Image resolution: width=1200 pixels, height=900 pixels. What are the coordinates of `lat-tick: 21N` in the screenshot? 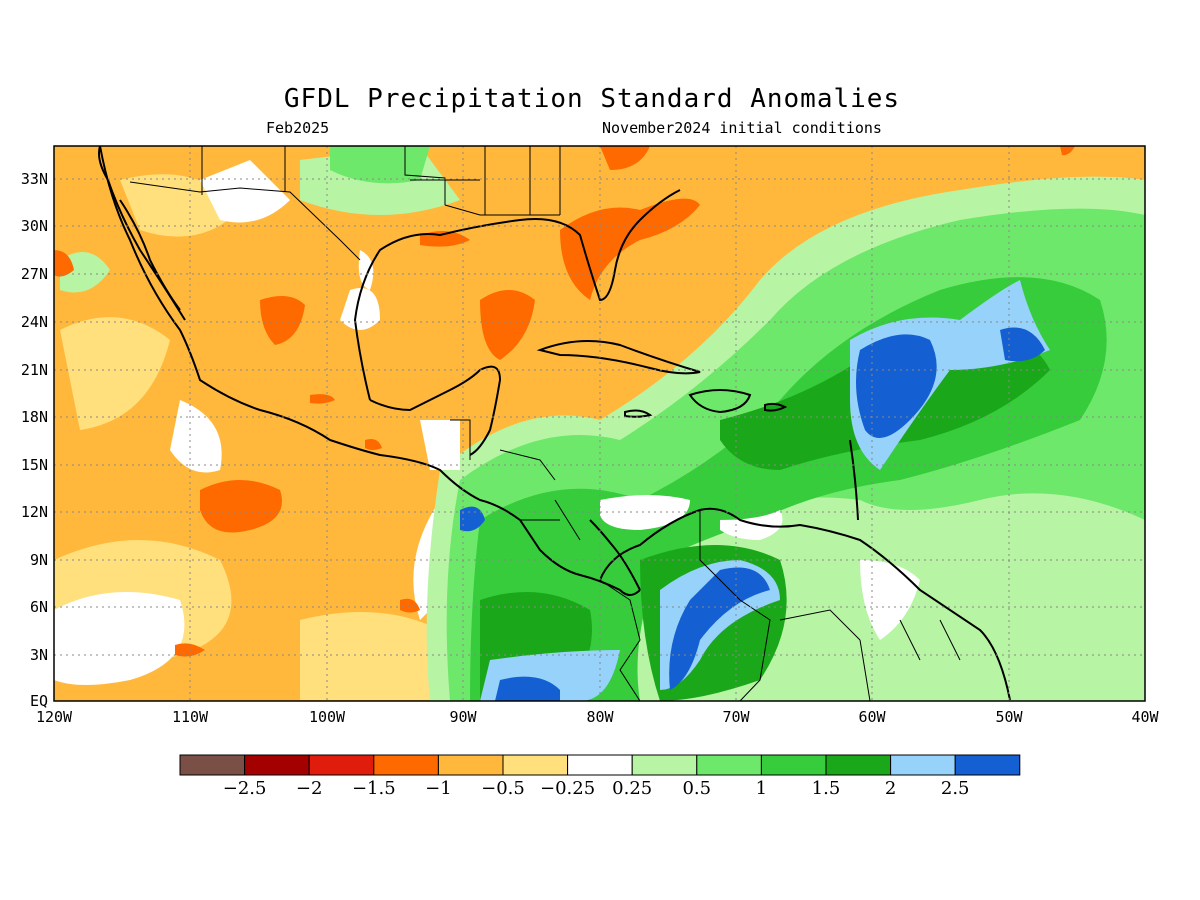 It's located at (34, 370).